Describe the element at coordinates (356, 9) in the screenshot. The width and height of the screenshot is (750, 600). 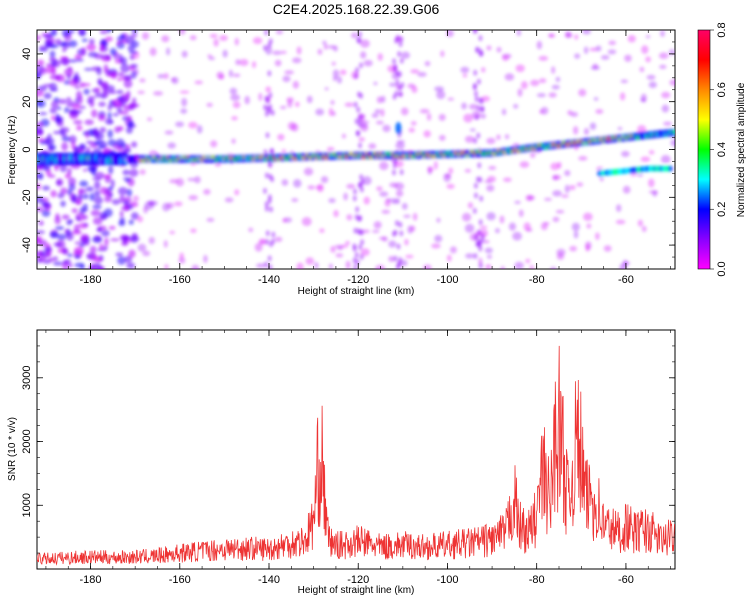
I see `page-title: C2E4.2025.168.22.39.G06` at that location.